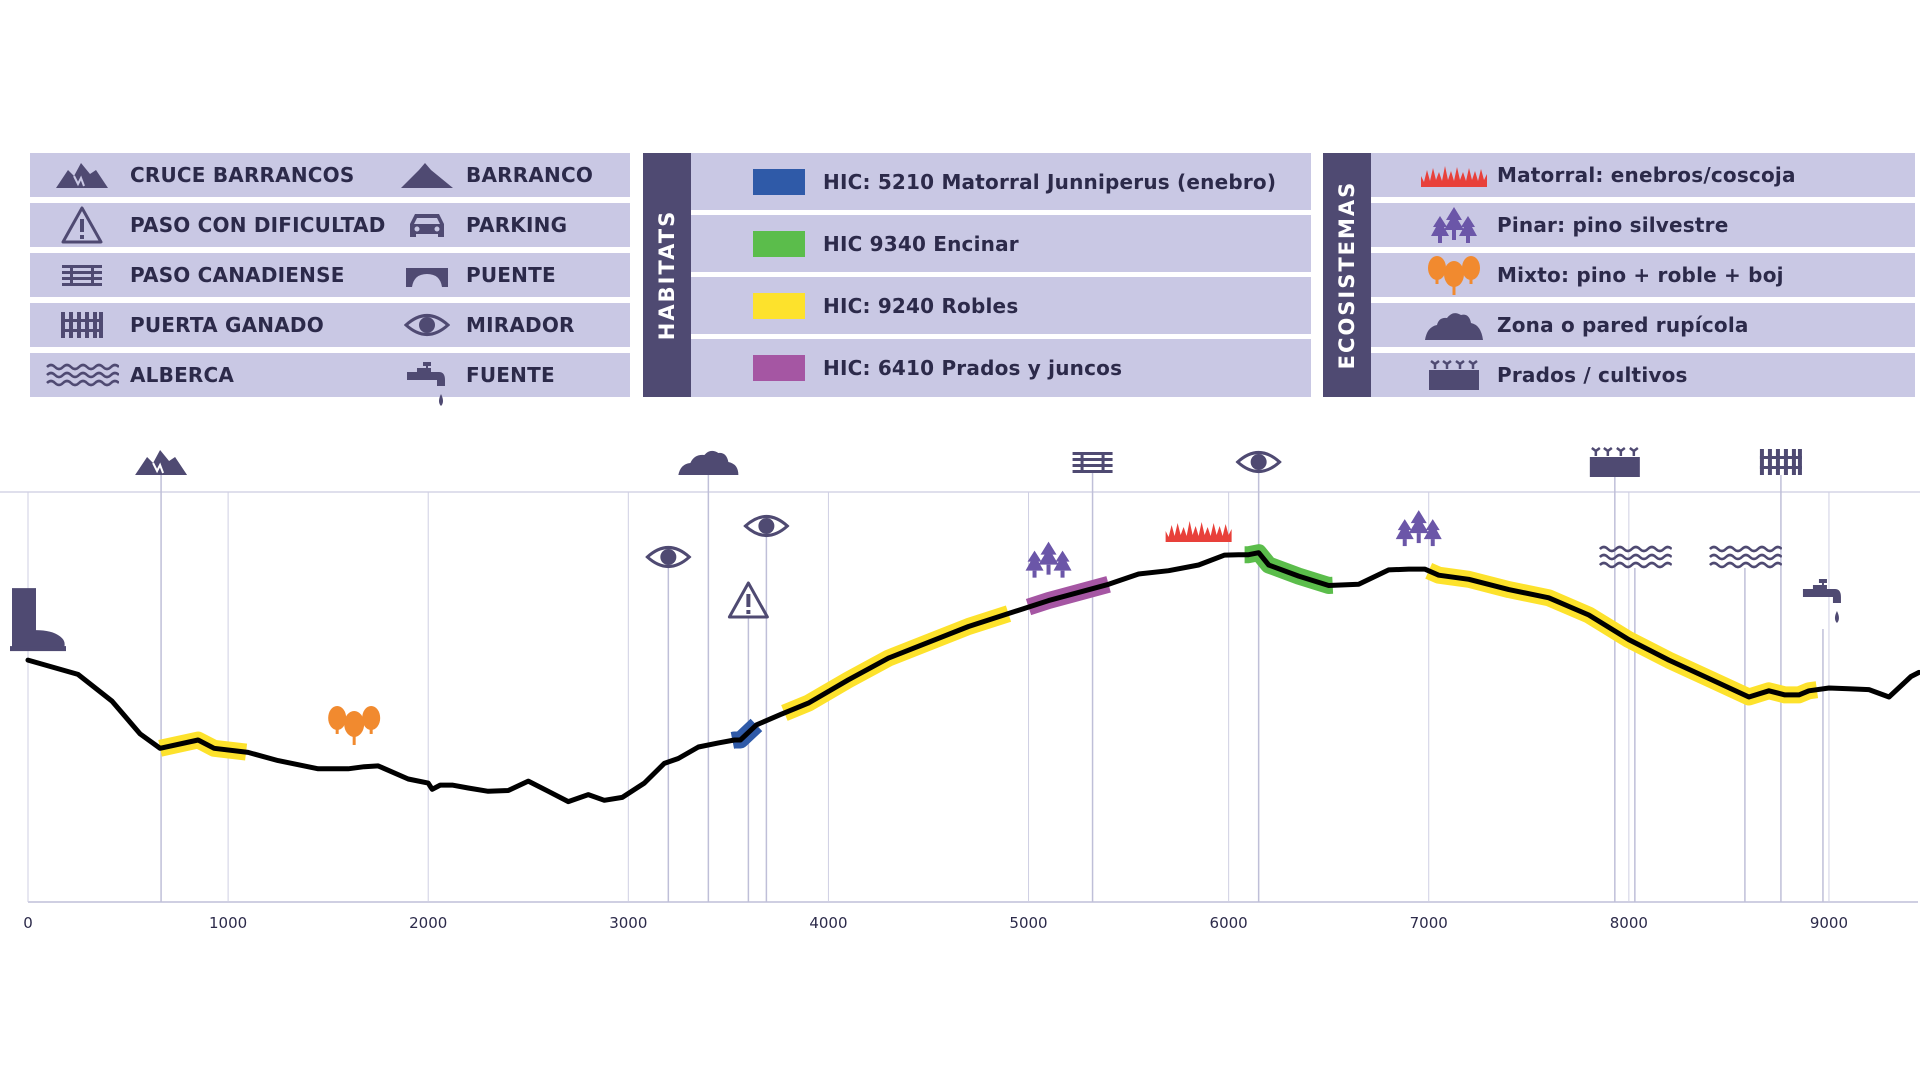 The width and height of the screenshot is (1920, 1080). I want to click on legend-row: PASO CANADIENSE PUENTE, so click(330, 275).